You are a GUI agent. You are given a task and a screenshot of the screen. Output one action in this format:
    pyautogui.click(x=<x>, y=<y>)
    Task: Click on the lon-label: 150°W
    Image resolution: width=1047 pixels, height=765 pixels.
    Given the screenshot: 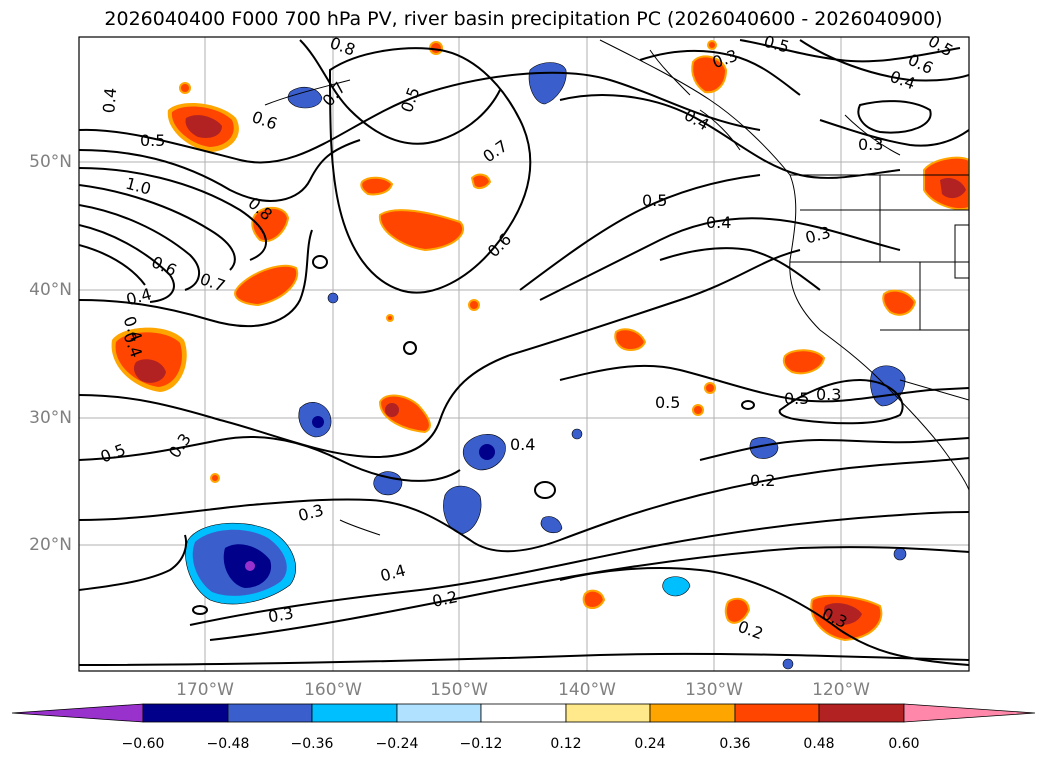 What is the action you would take?
    pyautogui.click(x=459, y=690)
    